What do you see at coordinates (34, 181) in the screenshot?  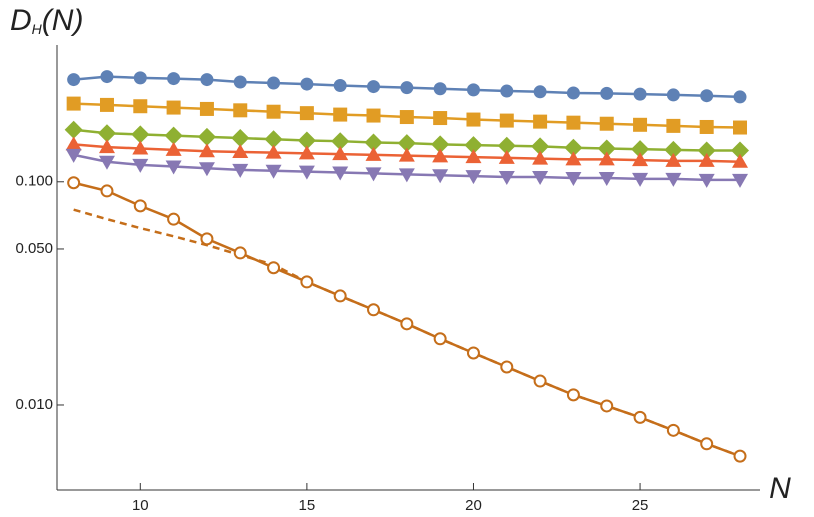 I see `y-tick-label: 0.100` at bounding box center [34, 181].